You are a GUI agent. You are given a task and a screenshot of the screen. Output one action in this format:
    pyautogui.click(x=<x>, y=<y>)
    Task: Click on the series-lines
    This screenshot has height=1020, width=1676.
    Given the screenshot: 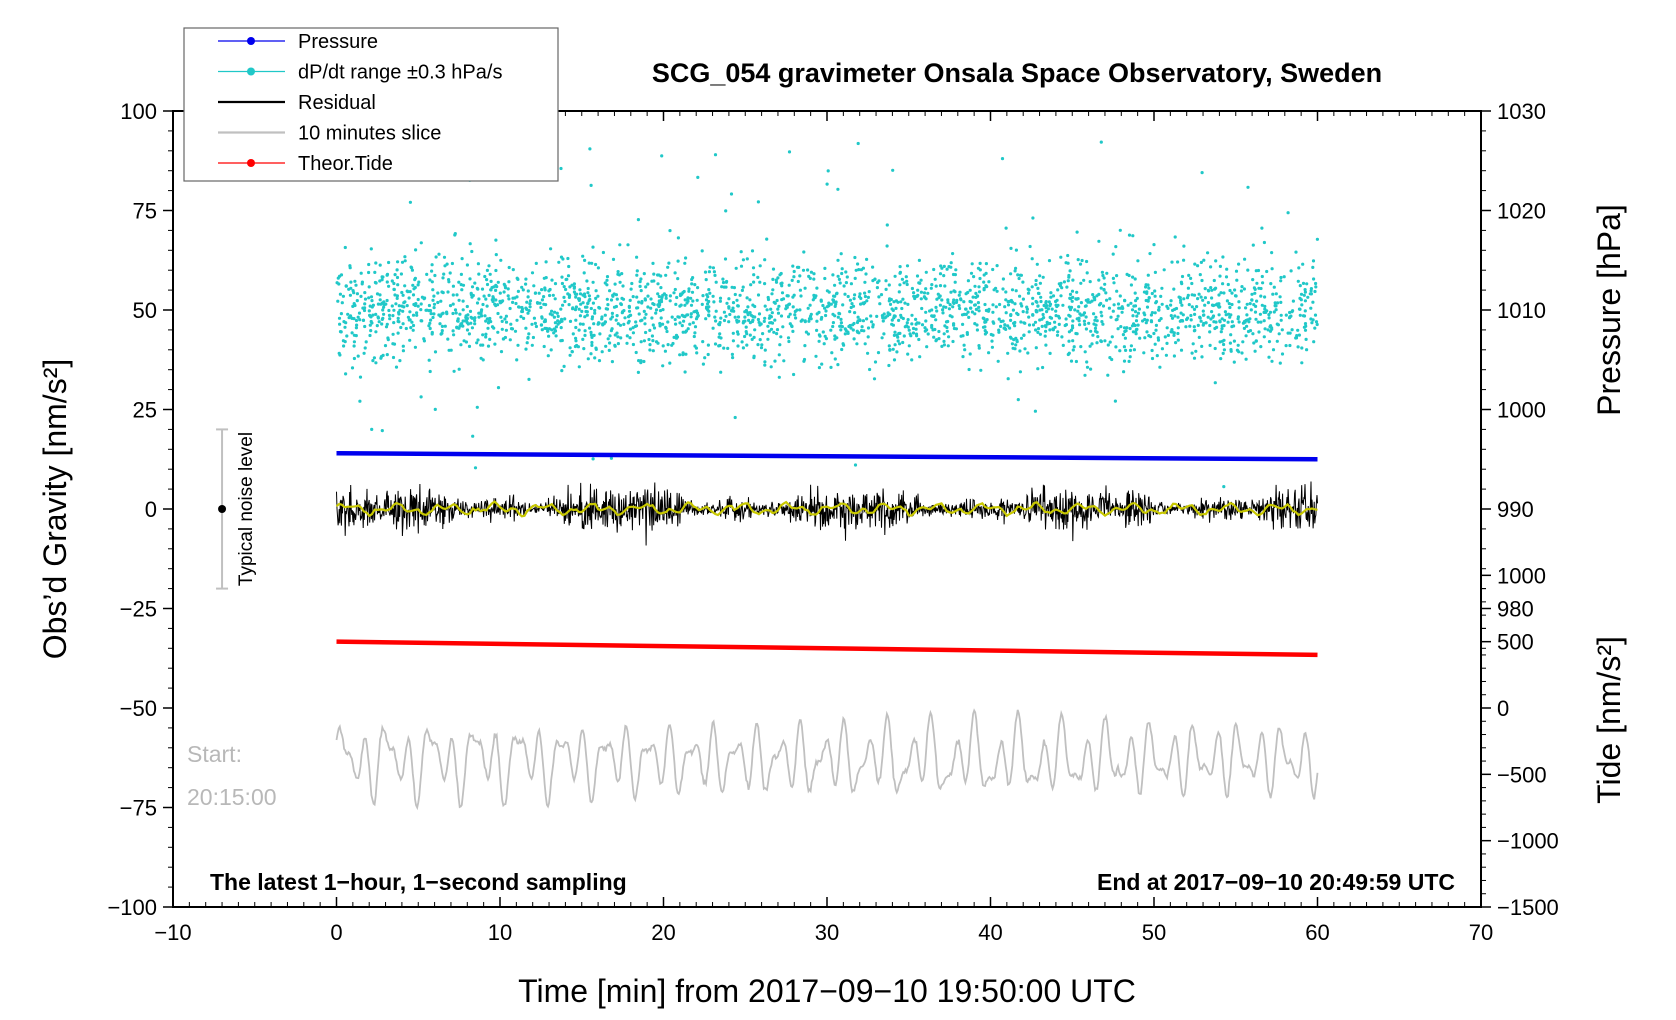 What is the action you would take?
    pyautogui.click(x=827, y=554)
    